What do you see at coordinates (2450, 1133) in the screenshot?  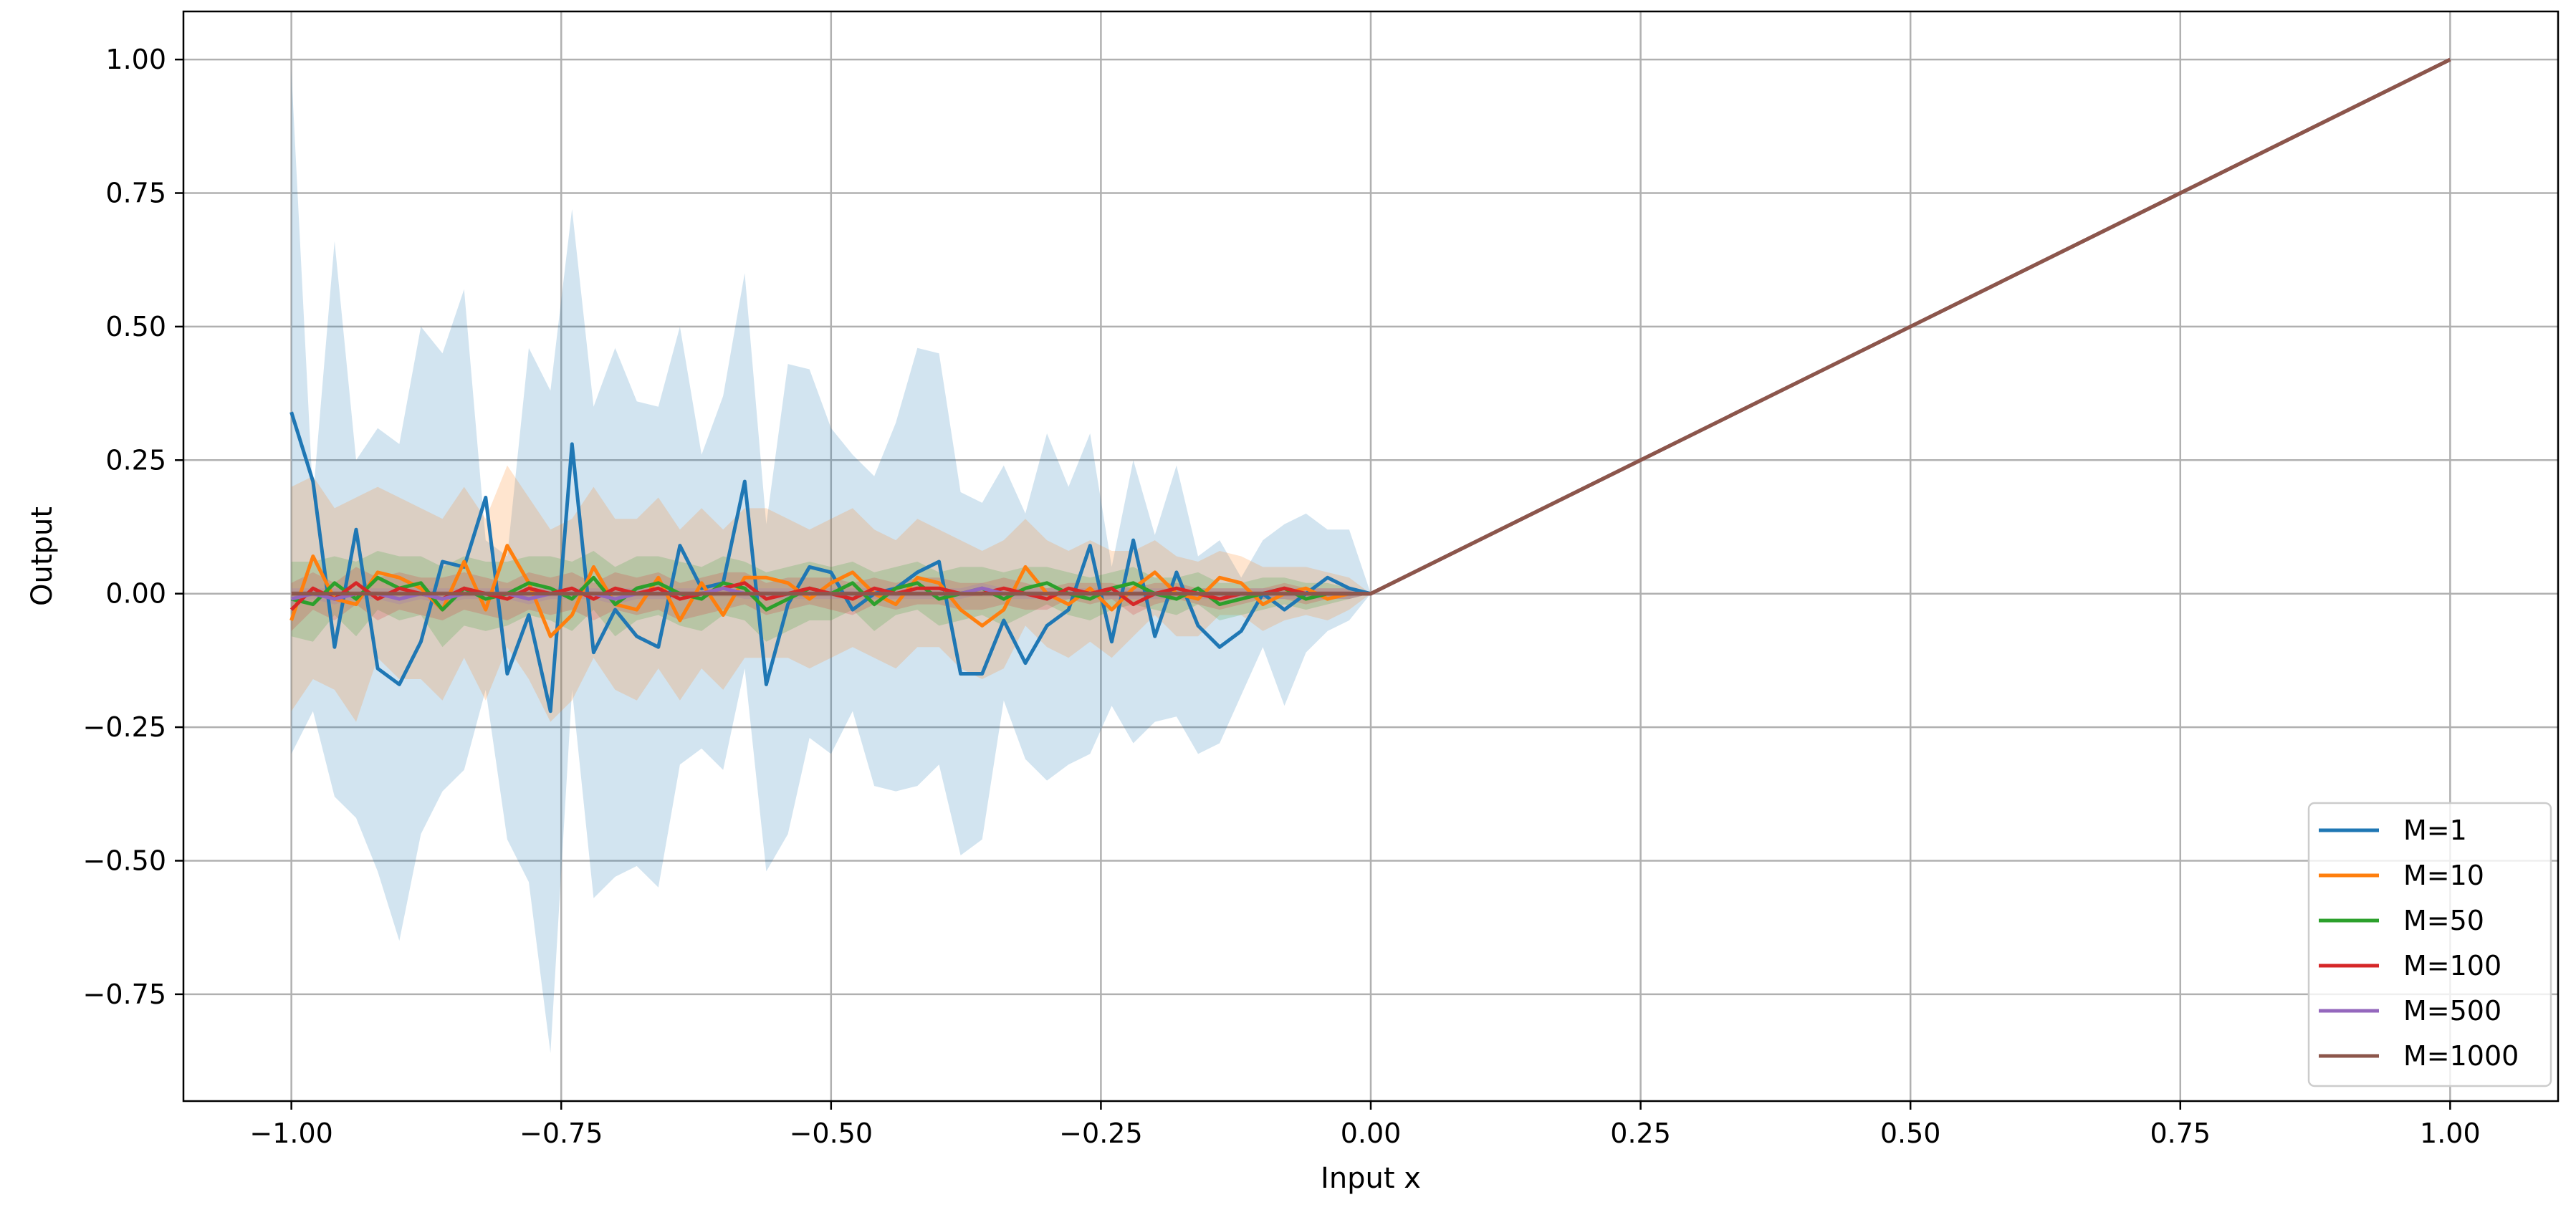 I see `x-tick-label: 1.00` at bounding box center [2450, 1133].